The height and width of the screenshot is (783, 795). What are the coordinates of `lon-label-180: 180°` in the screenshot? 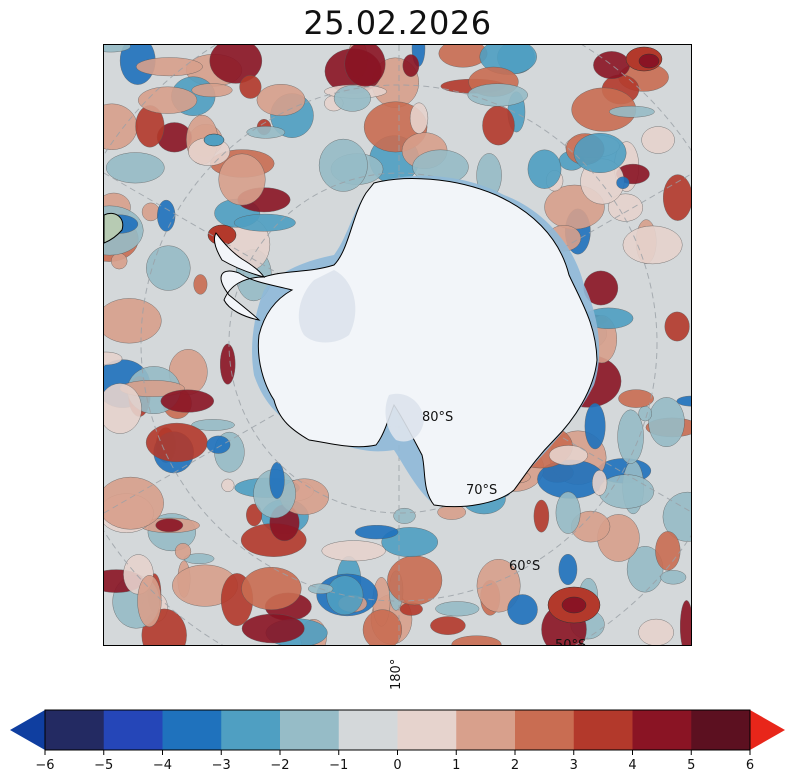 It's located at (396, 674).